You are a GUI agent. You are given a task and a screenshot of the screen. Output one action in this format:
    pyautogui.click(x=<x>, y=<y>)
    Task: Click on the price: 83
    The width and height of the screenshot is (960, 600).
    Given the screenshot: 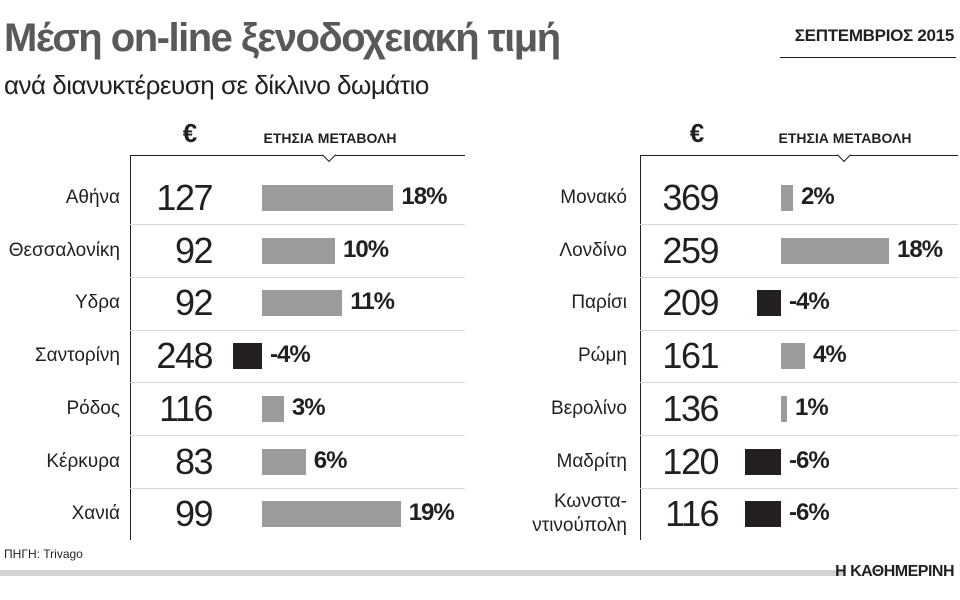 What is the action you would take?
    pyautogui.click(x=194, y=461)
    